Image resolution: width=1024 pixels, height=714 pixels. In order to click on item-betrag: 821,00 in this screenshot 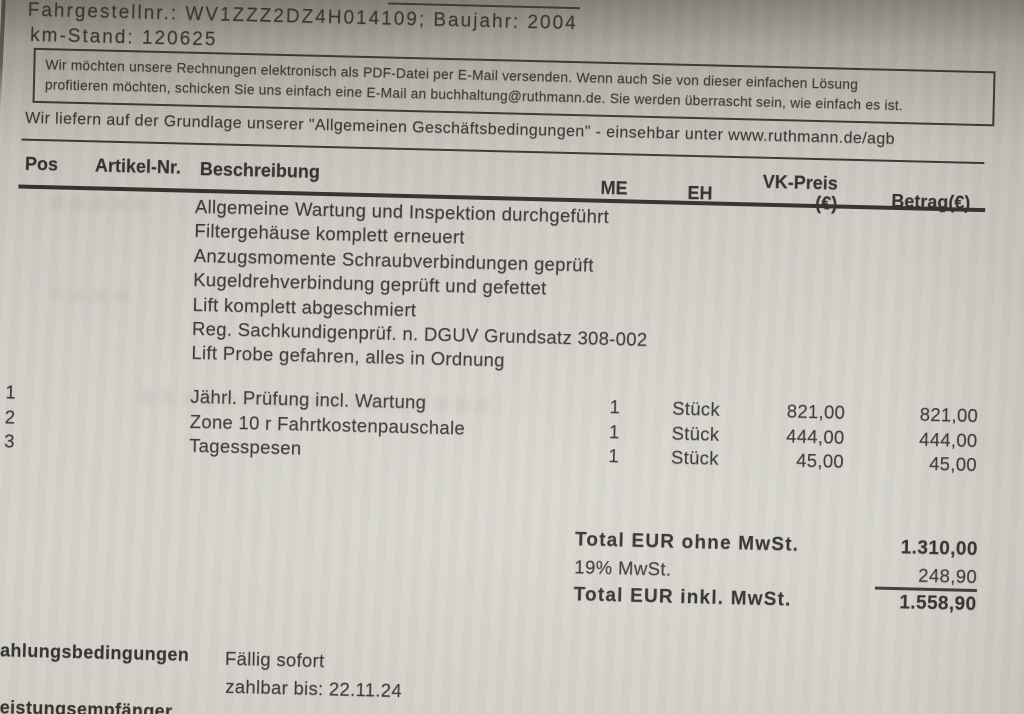, I will do `click(949, 415)`.